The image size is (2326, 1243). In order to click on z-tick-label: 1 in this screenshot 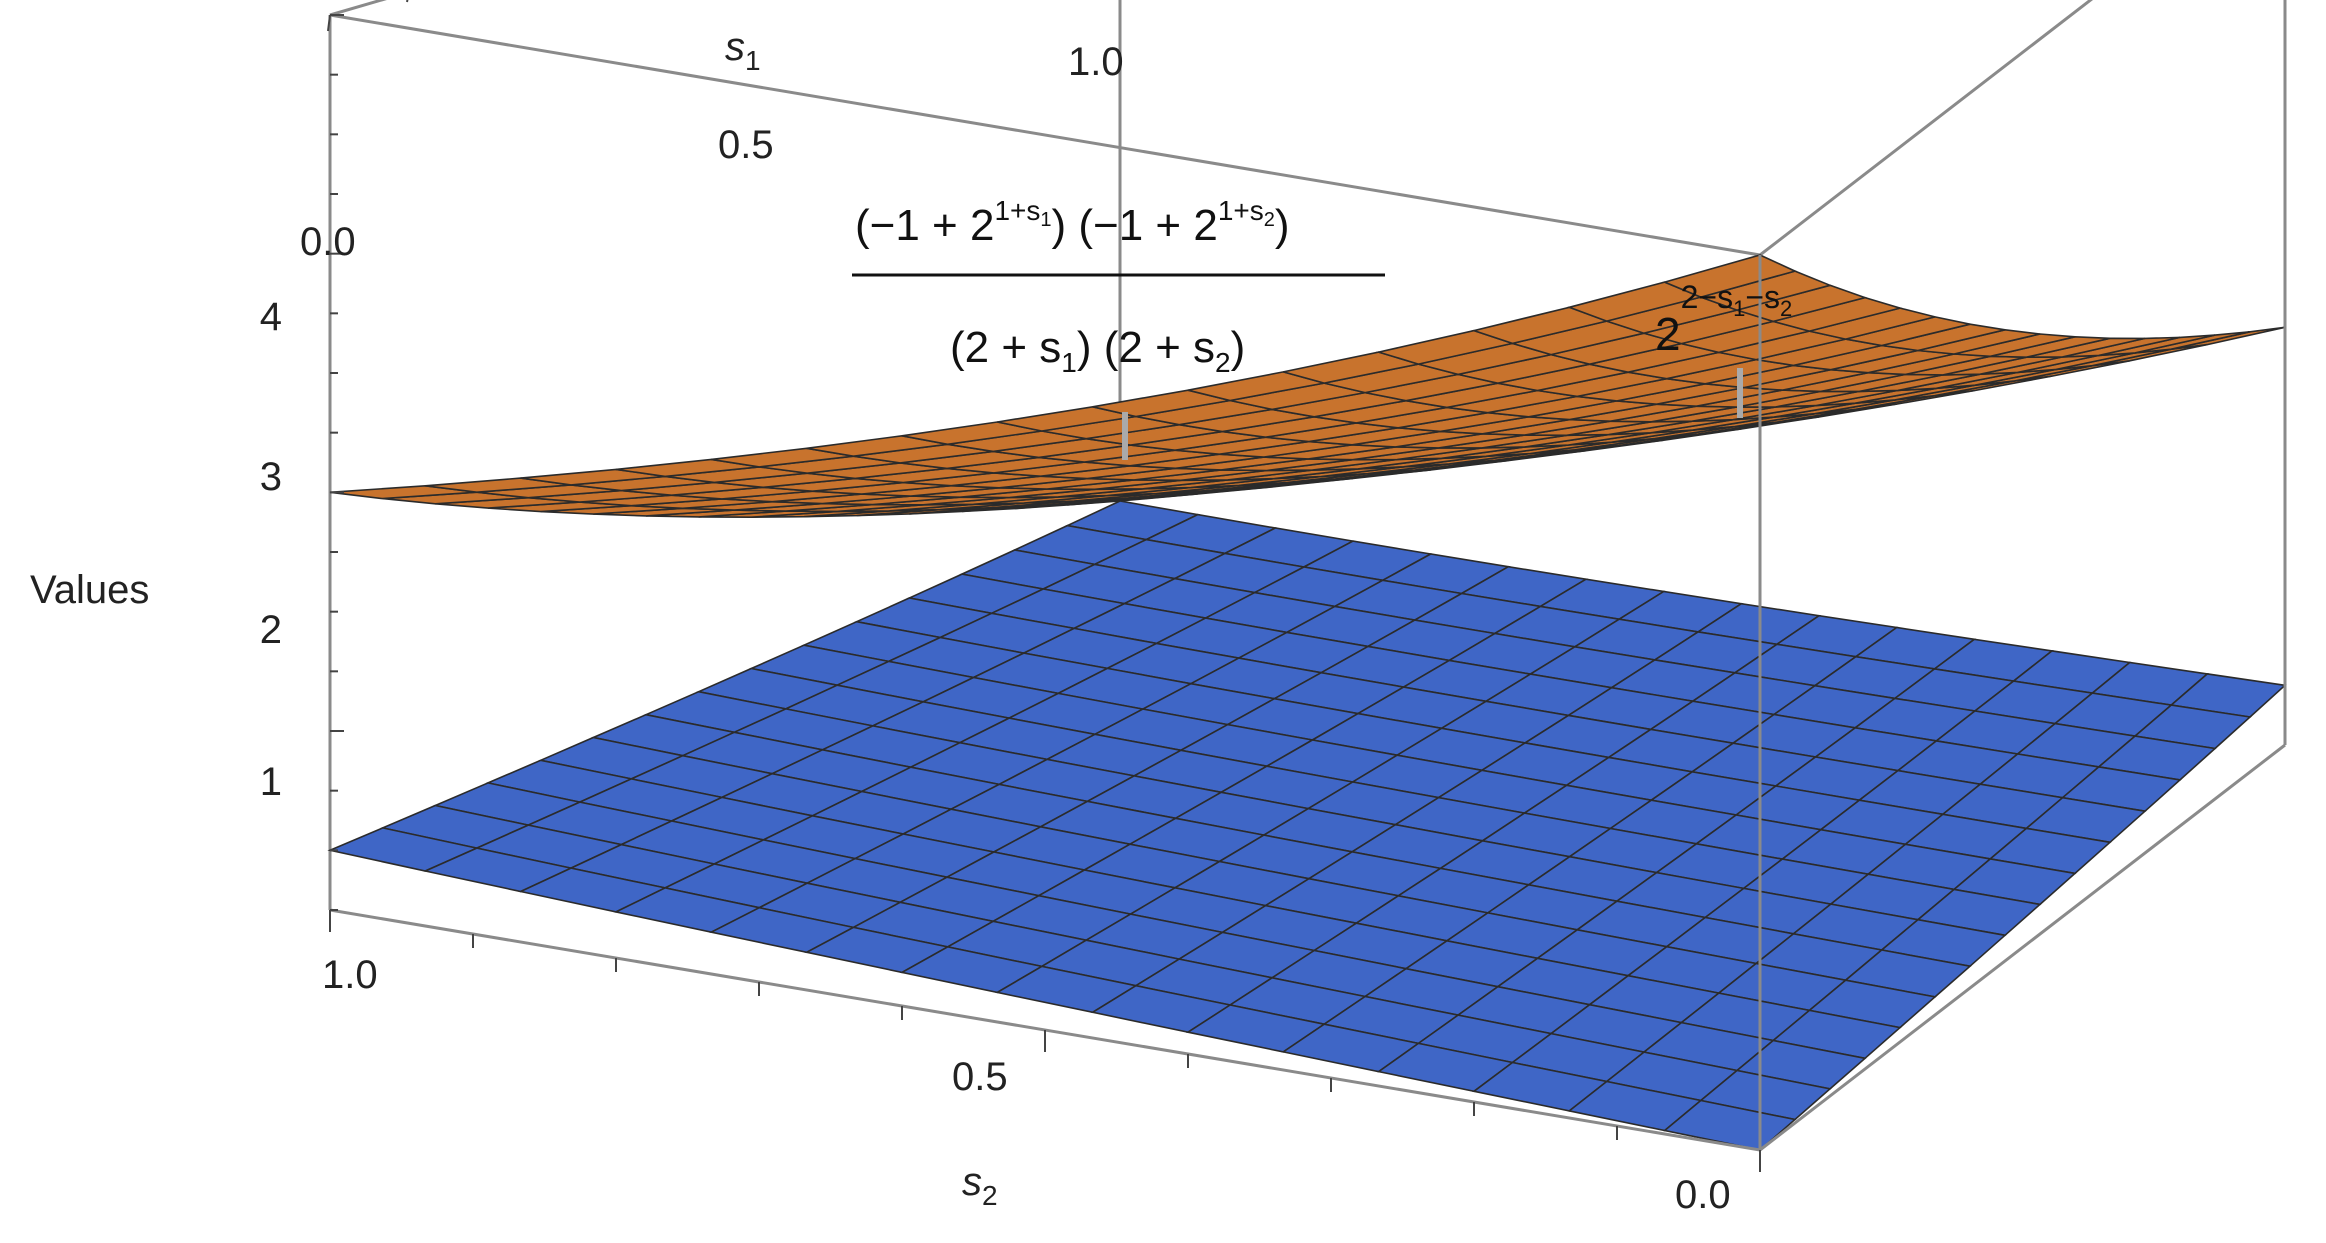, I will do `click(271, 782)`.